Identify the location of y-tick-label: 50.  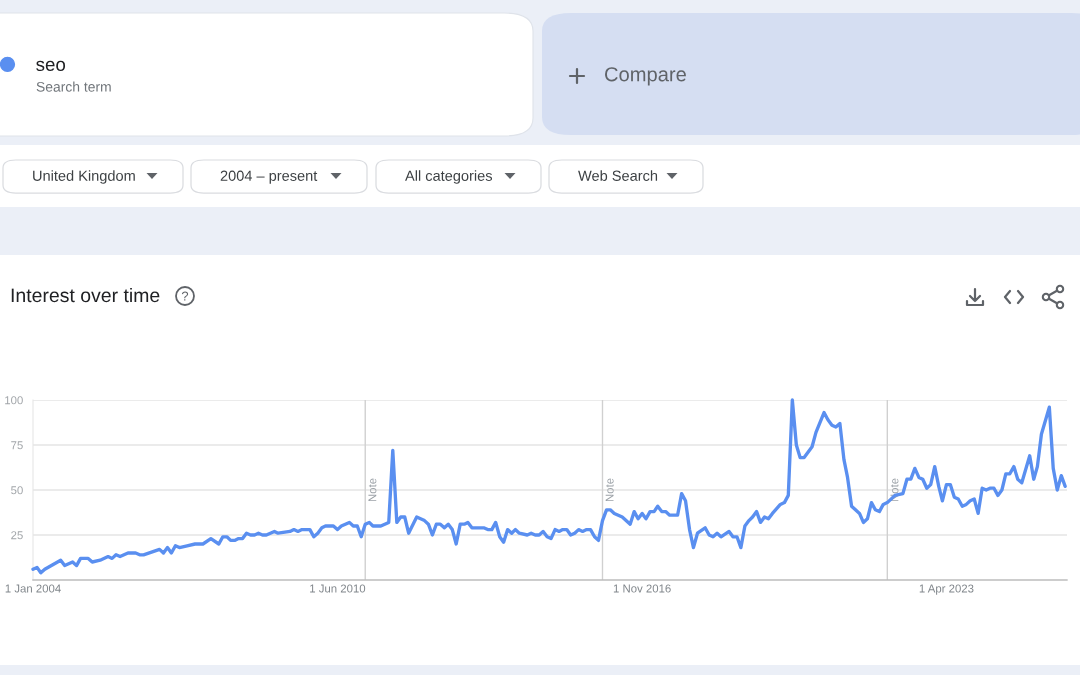
(17, 490).